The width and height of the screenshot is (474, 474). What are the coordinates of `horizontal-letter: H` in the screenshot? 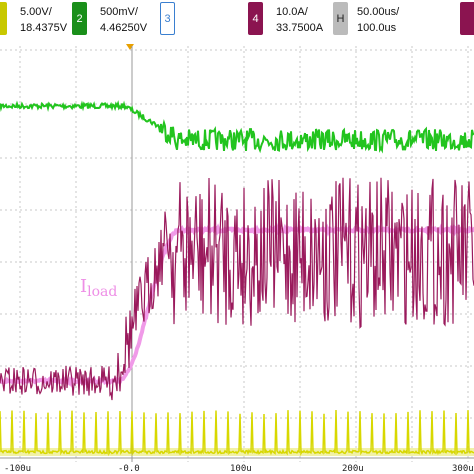 It's located at (340, 18).